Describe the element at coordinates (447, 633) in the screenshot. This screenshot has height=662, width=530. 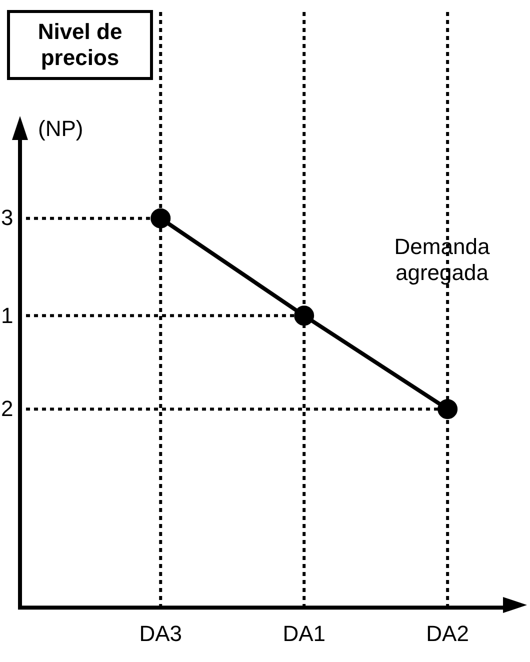
I see `x-tick-label: DA2` at that location.